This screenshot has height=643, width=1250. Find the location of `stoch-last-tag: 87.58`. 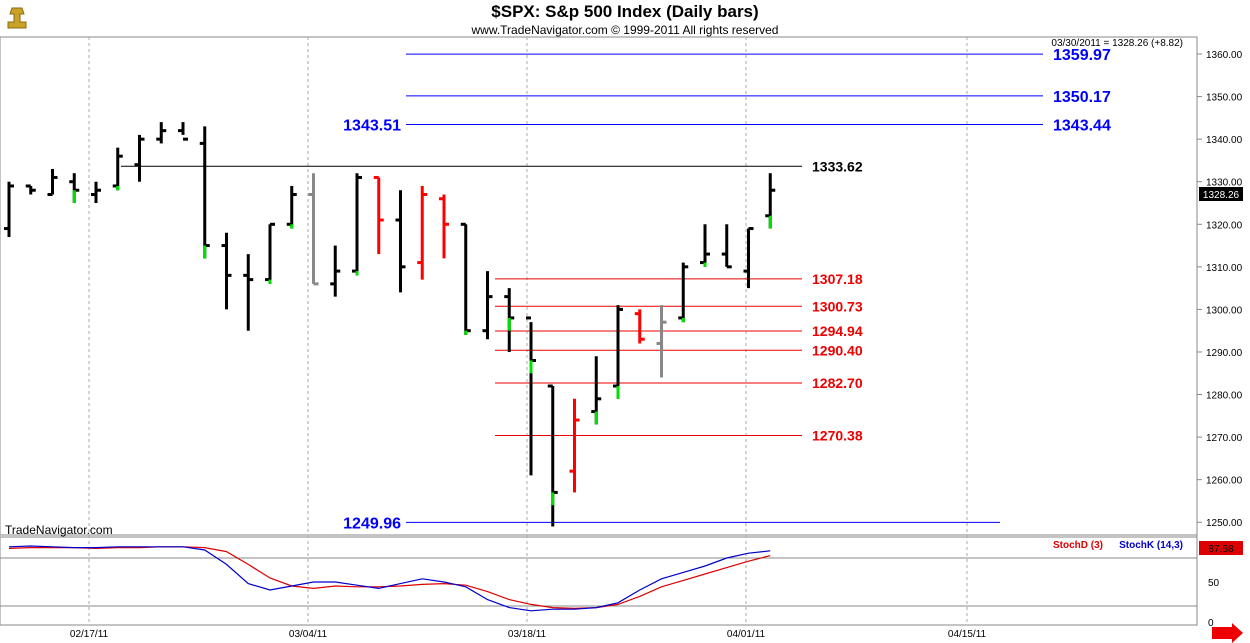

stoch-last-tag: 87.58 is located at coordinates (1220, 549).